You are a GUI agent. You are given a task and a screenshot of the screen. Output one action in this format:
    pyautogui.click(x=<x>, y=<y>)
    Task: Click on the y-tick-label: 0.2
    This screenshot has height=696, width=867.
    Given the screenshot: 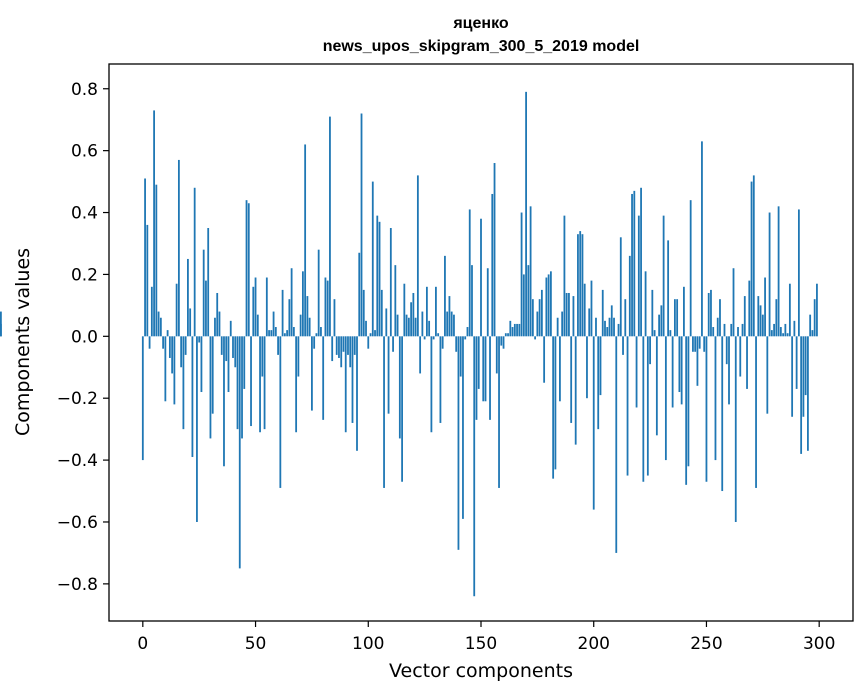 What is the action you would take?
    pyautogui.click(x=84, y=275)
    